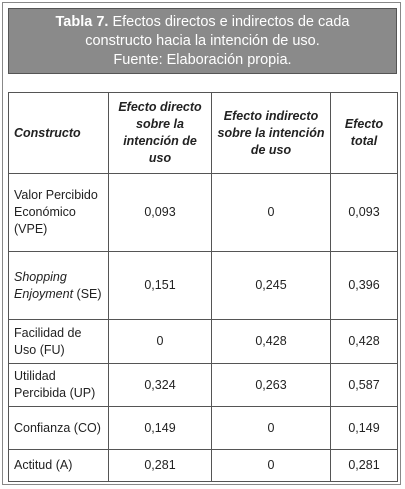  What do you see at coordinates (160, 133) in the screenshot?
I see `column-header: Efecto directo sobre la intención de uso` at bounding box center [160, 133].